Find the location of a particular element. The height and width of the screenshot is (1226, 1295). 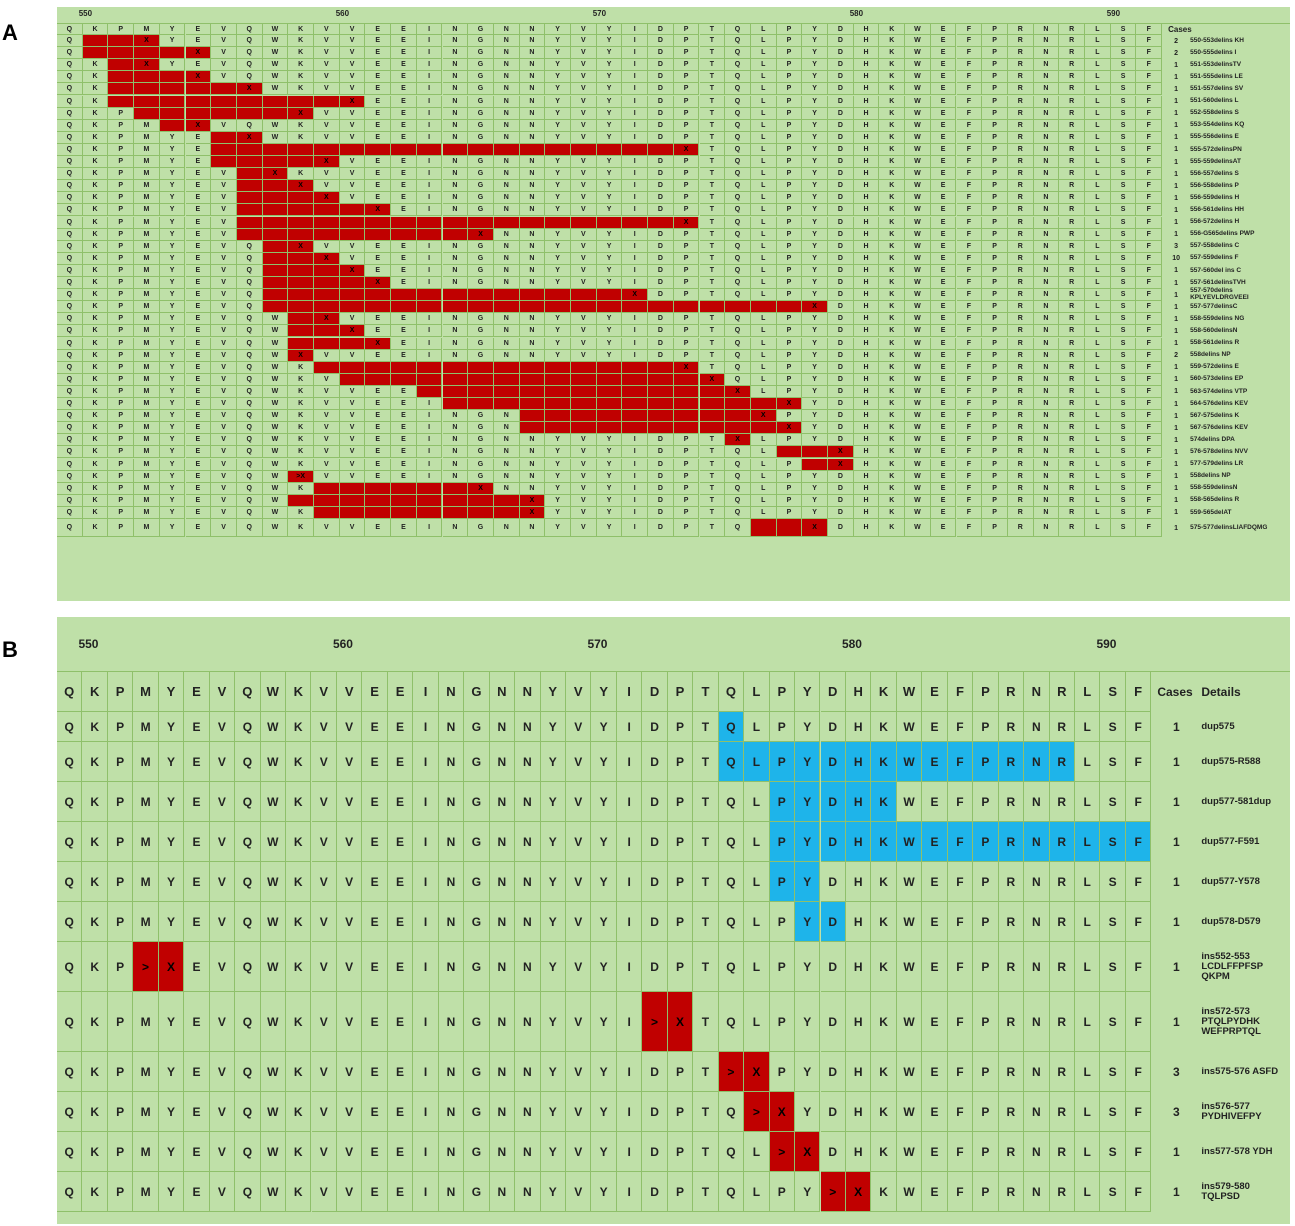

header-divider is located at coordinates (673, 671).